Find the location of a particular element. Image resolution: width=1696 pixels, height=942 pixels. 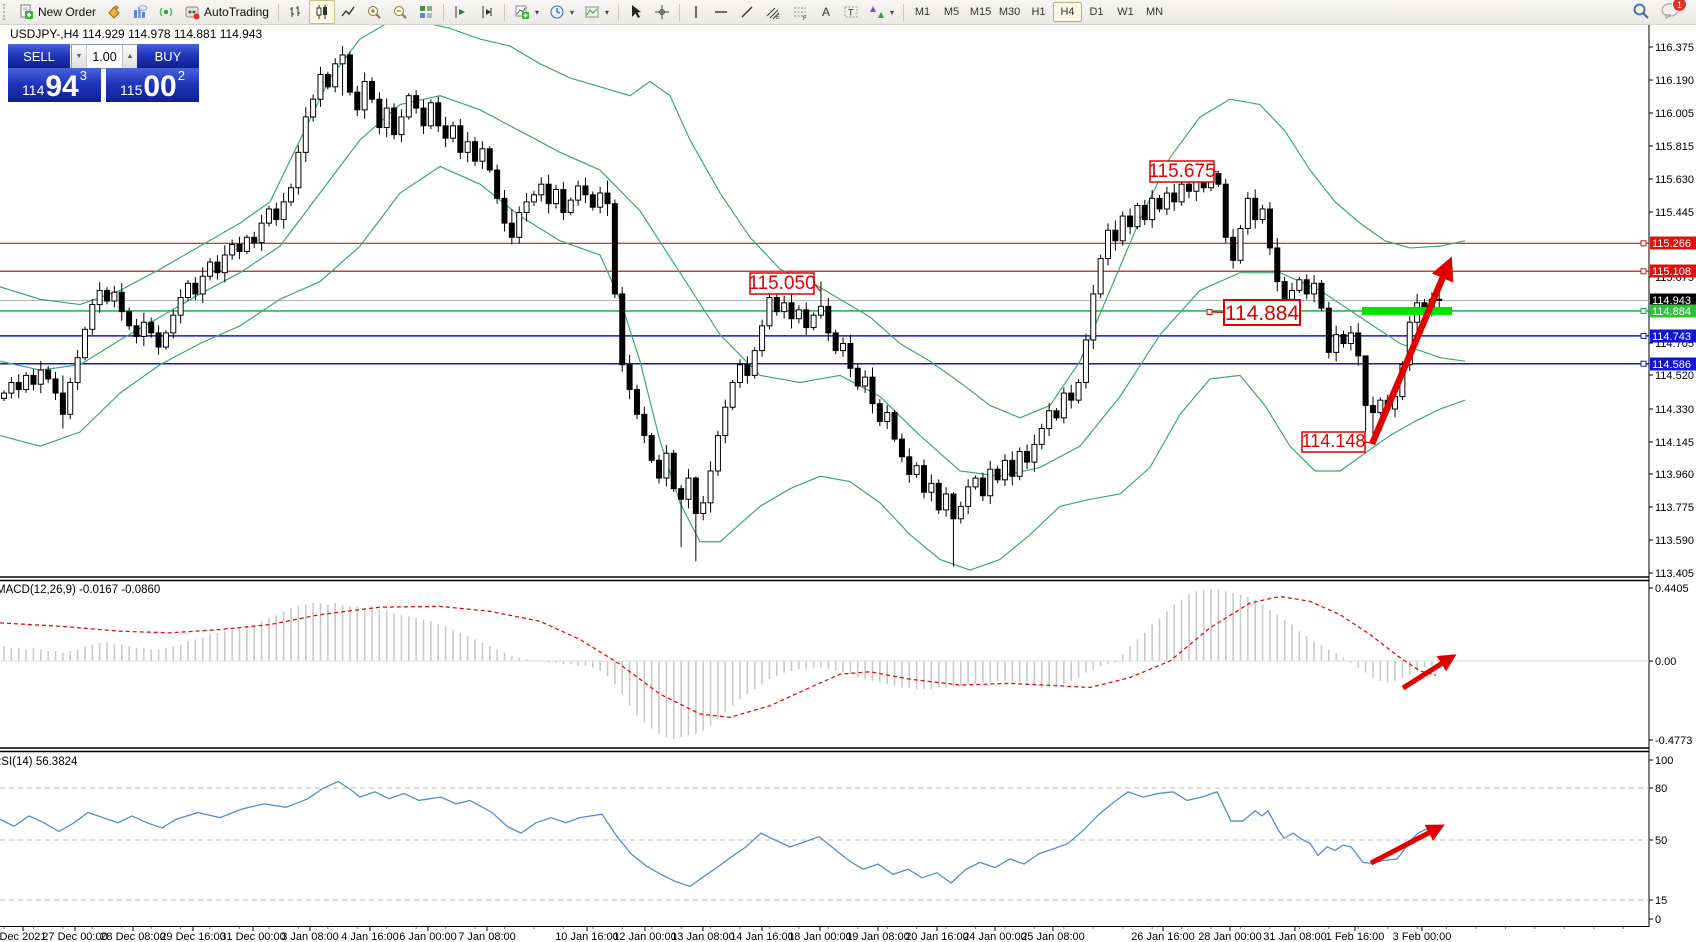

new-order-button: New Order is located at coordinates (57, 12).